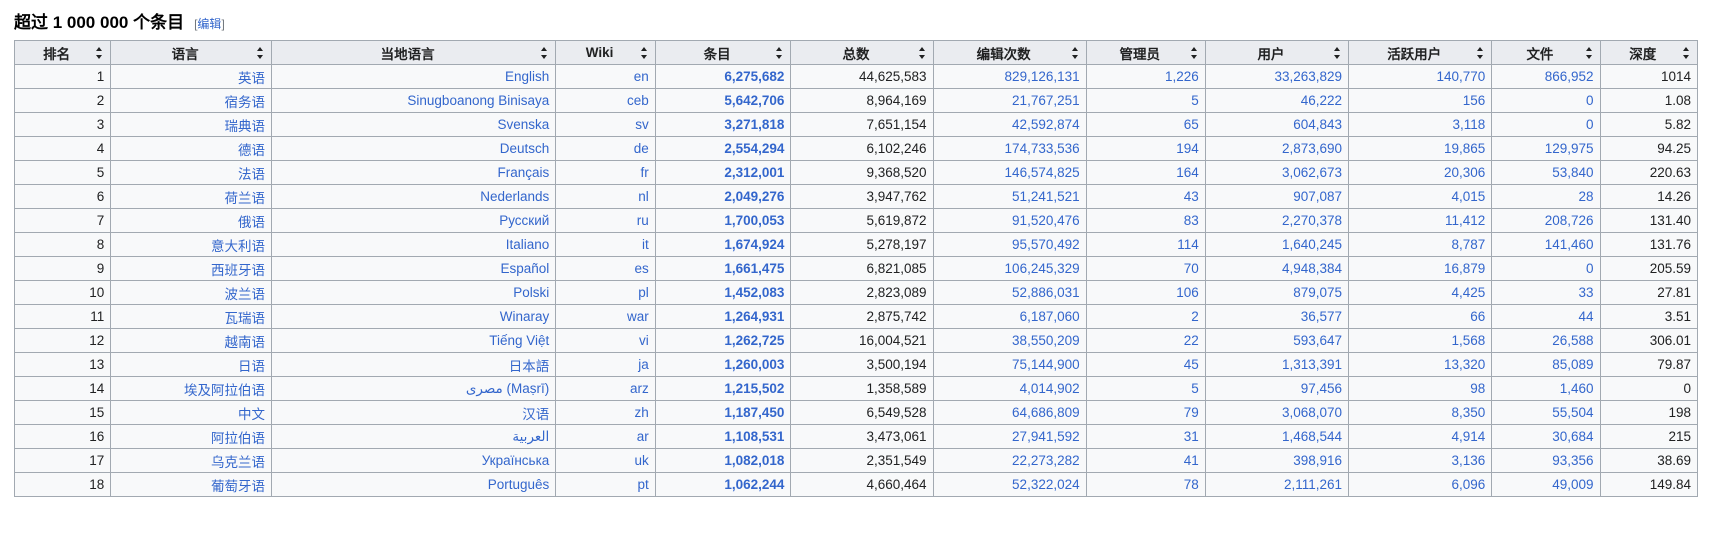 The width and height of the screenshot is (1709, 556). I want to click on link-admins: 22, so click(1191, 340).